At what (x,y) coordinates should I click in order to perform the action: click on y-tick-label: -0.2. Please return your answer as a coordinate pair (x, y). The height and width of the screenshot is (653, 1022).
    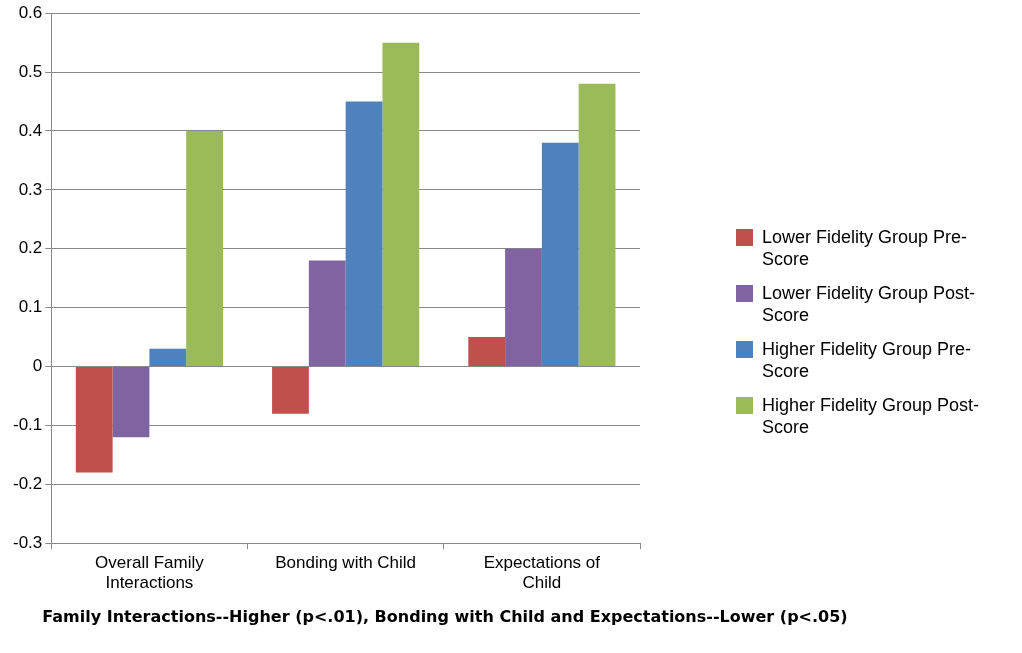
    Looking at the image, I should click on (28, 483).